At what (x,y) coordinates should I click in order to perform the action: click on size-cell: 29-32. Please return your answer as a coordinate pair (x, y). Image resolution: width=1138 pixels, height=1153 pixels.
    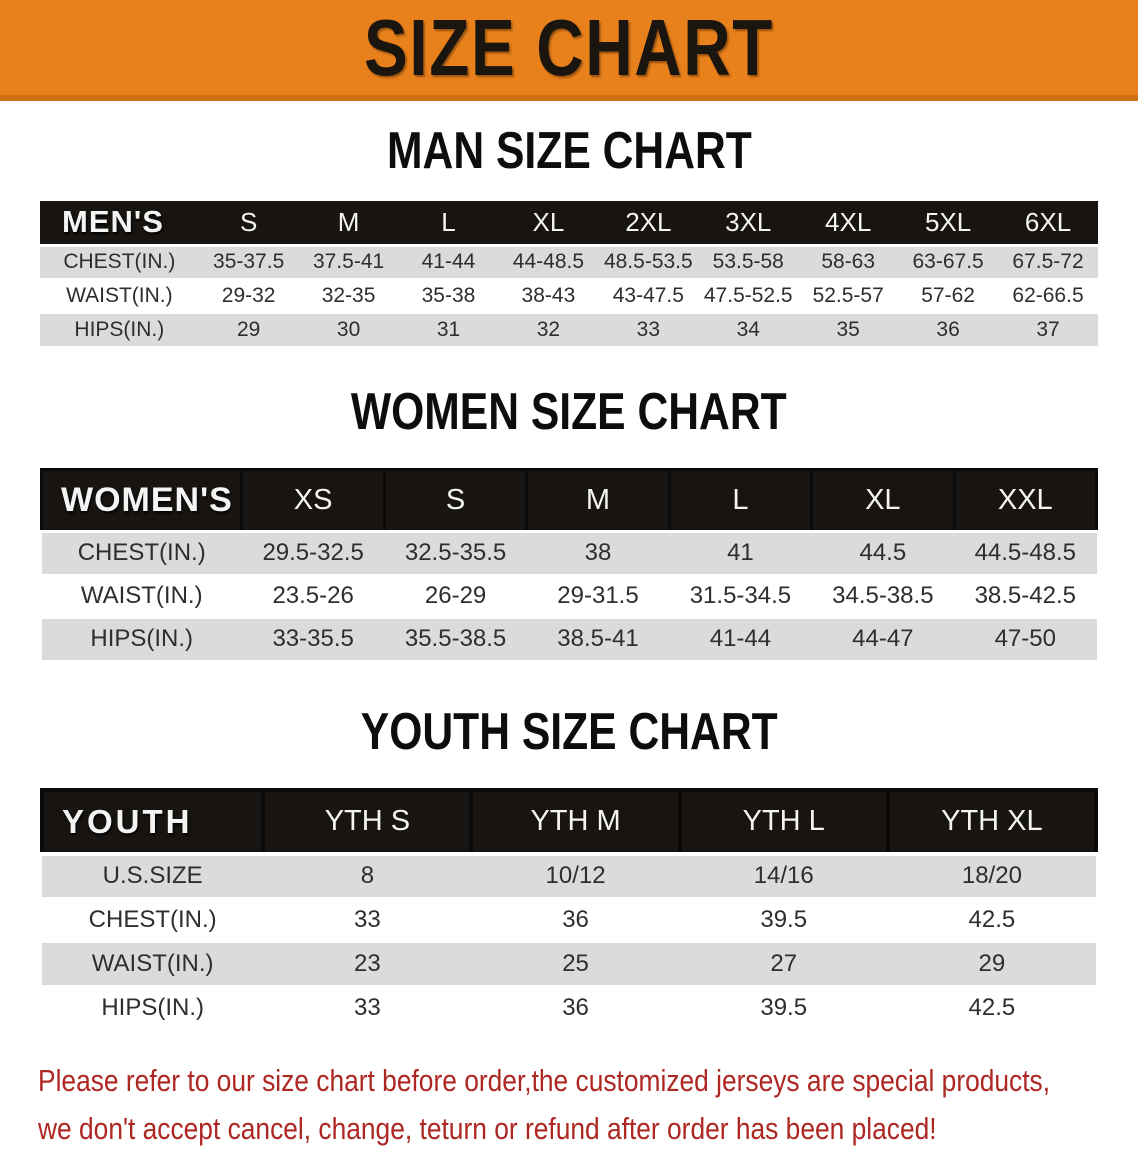
    Looking at the image, I should click on (248, 296).